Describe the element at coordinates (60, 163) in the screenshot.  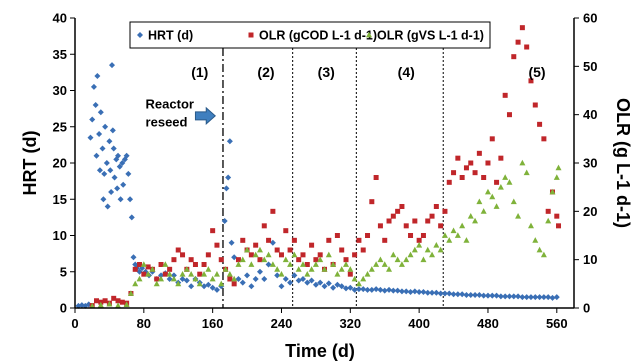
I see `y-tick-label: 20` at that location.